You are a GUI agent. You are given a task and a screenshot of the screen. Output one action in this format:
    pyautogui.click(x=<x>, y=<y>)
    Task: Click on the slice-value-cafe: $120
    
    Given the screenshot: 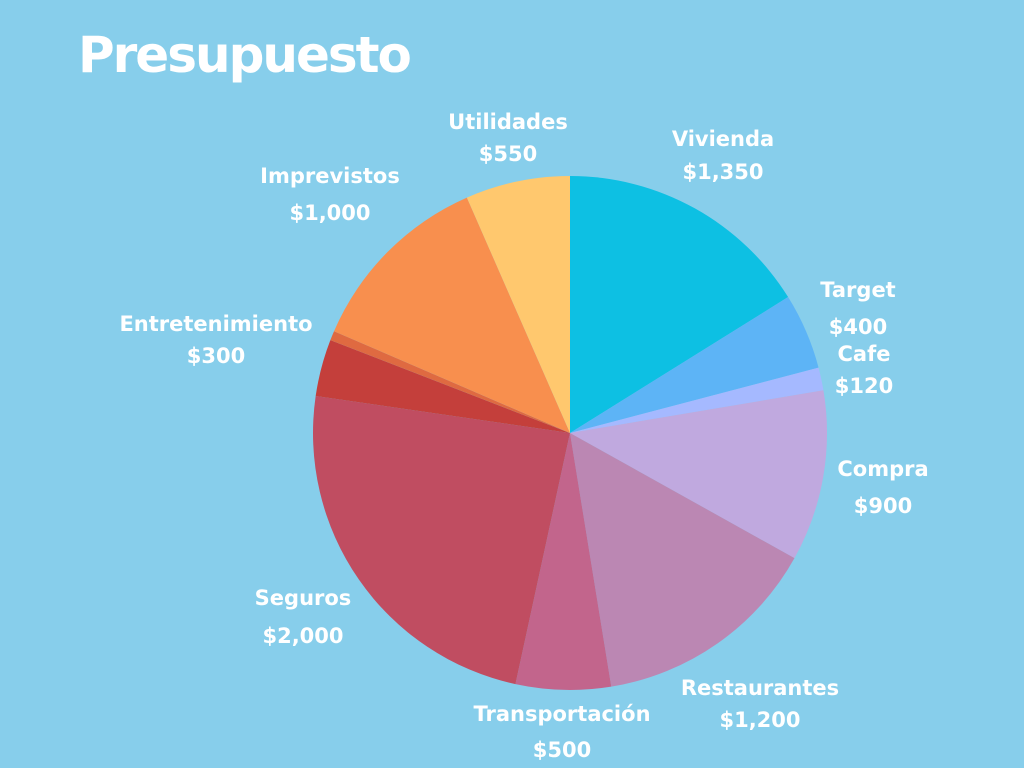 What is the action you would take?
    pyautogui.click(x=864, y=386)
    